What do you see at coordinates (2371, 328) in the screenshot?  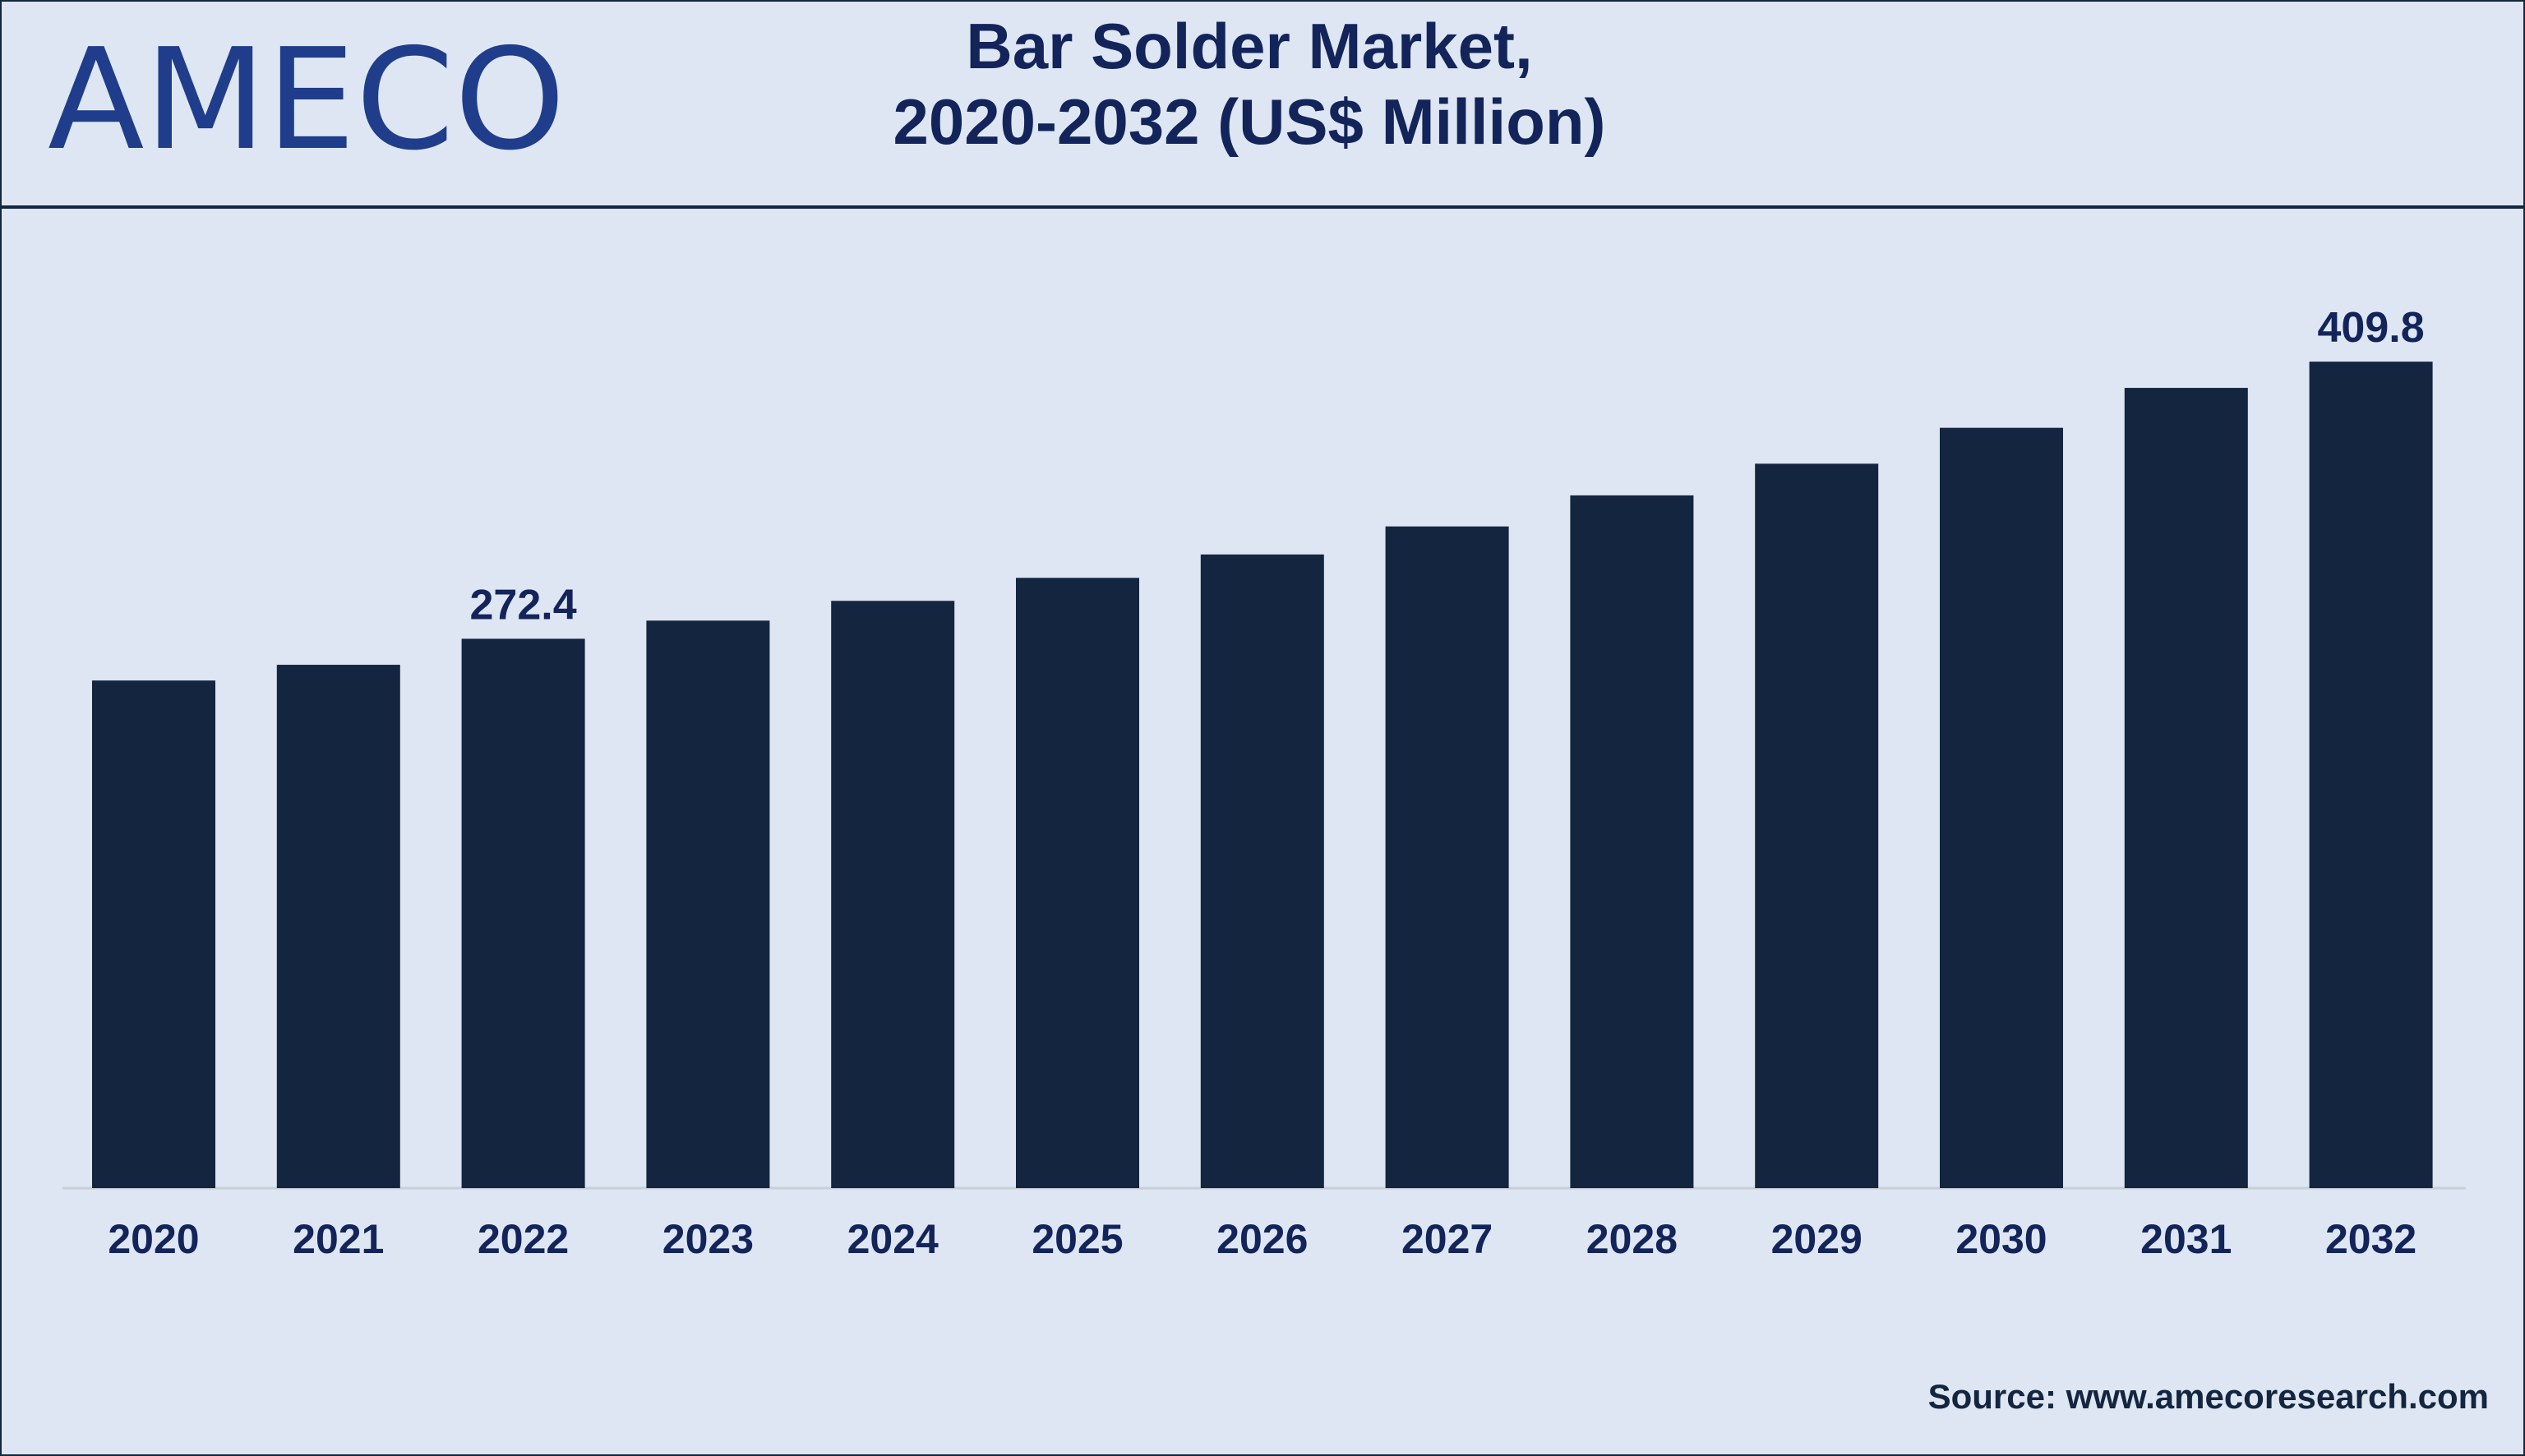 I see `data-label-2032: 409.8` at bounding box center [2371, 328].